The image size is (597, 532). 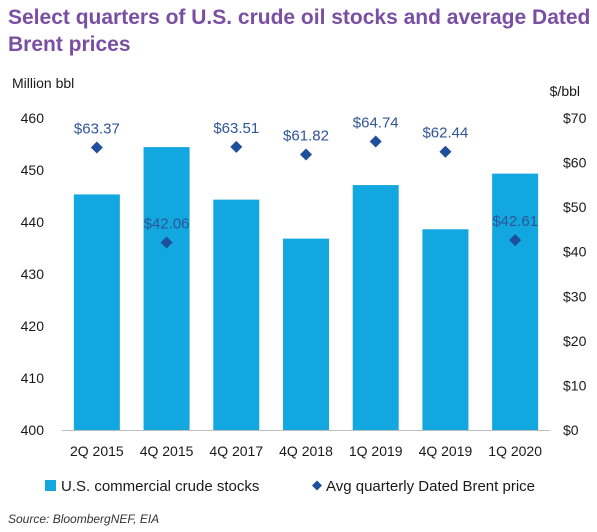 I want to click on legend-label-price: Avg quarterly Dated Brent price, so click(x=430, y=486).